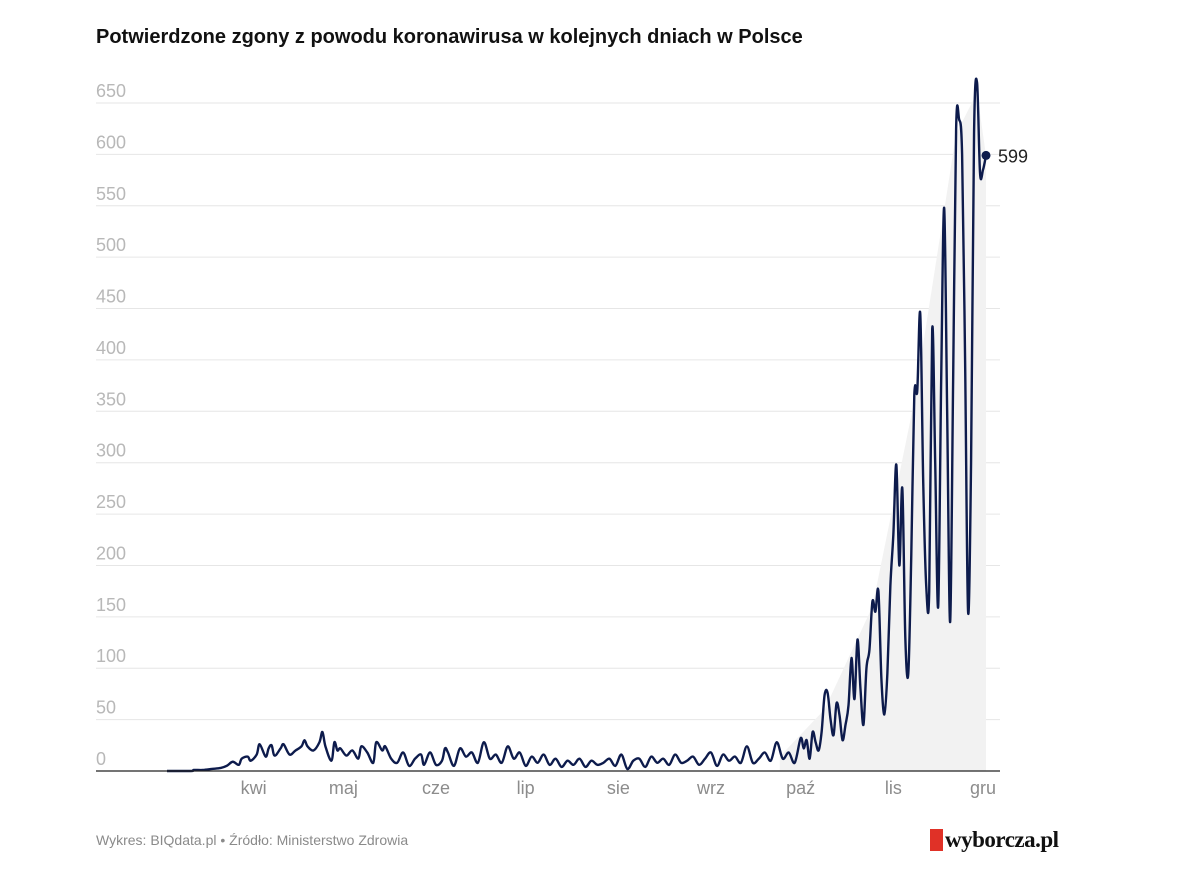  Describe the element at coordinates (254, 788) in the screenshot. I see `x-tick-label: kwi` at that location.